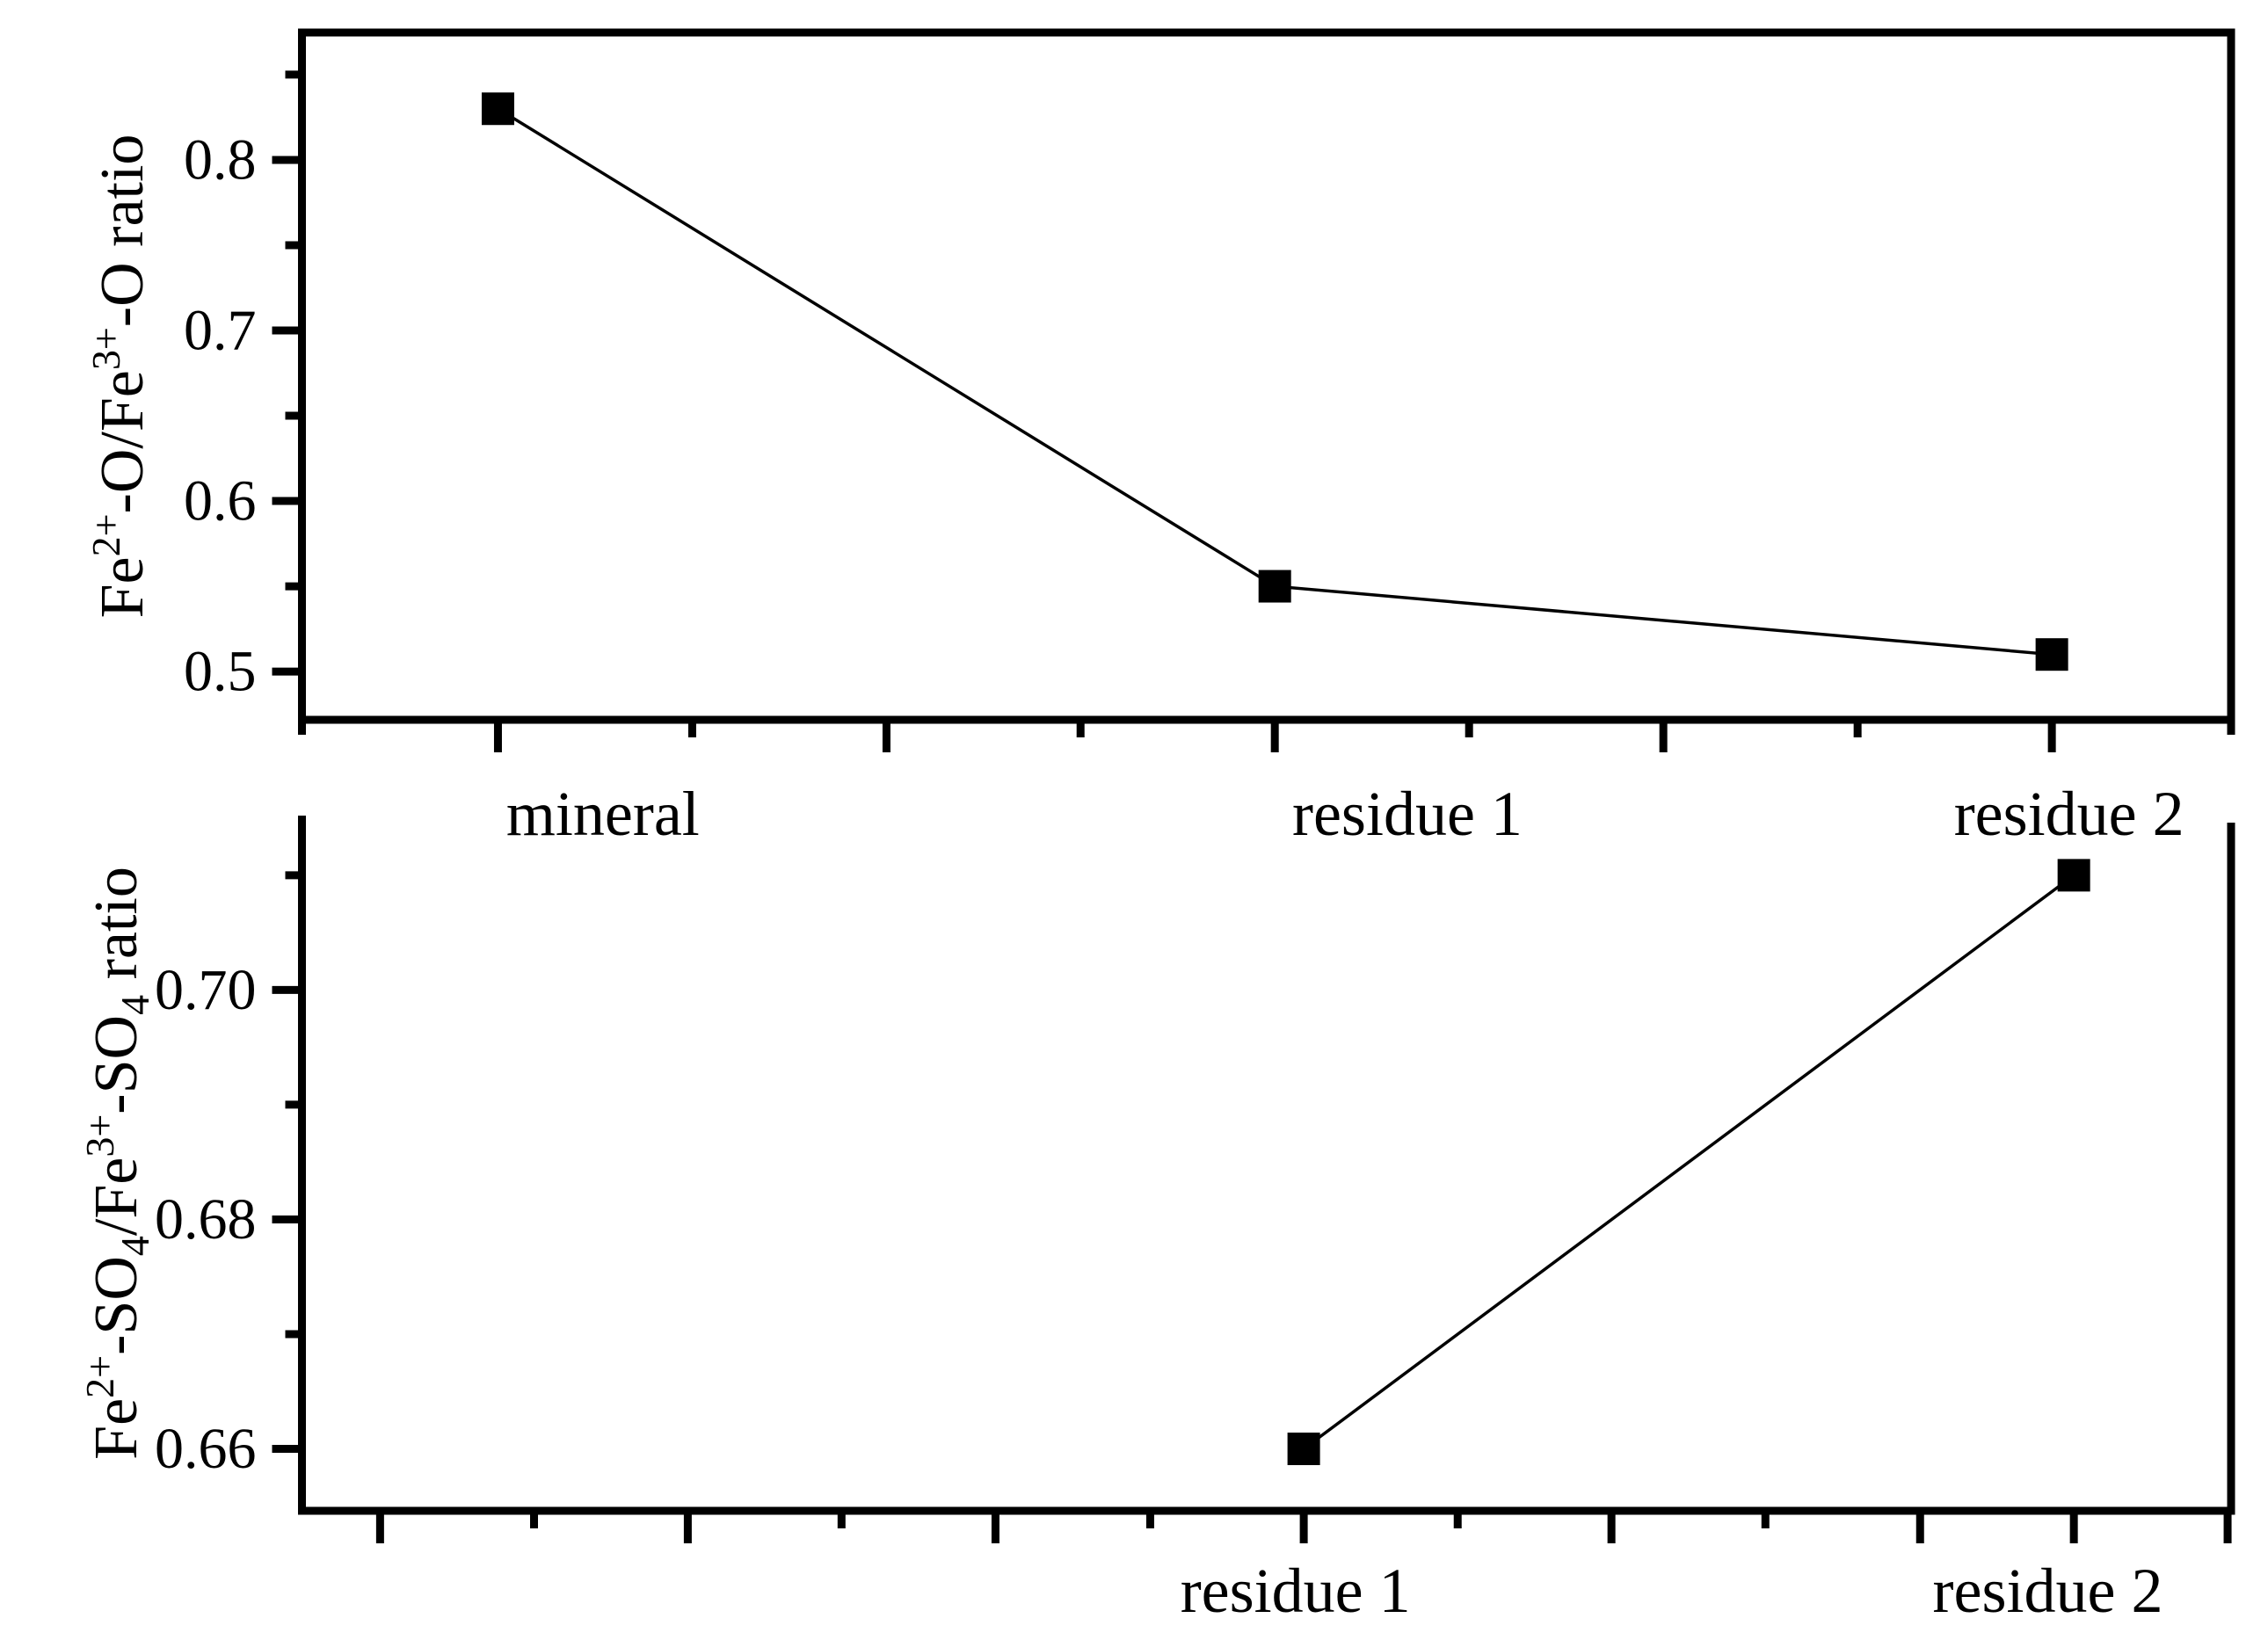 Image resolution: width=2268 pixels, height=1640 pixels. What do you see at coordinates (117, 1196) in the screenshot?
I see `y-axis-title-segment: /Fe` at bounding box center [117, 1196].